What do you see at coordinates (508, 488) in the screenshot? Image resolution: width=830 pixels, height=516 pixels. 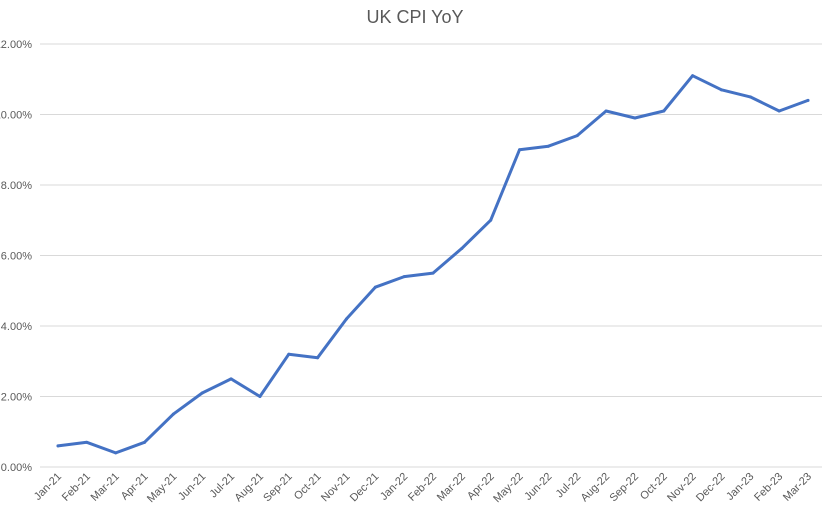 I see `x-tick-label: May-22` at bounding box center [508, 488].